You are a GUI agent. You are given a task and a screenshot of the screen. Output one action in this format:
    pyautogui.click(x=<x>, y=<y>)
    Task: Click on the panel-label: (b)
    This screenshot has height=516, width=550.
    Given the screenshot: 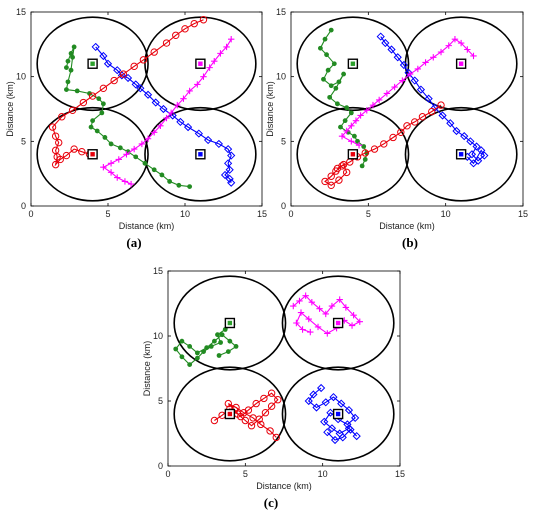 What is the action you would take?
    pyautogui.click(x=410, y=242)
    